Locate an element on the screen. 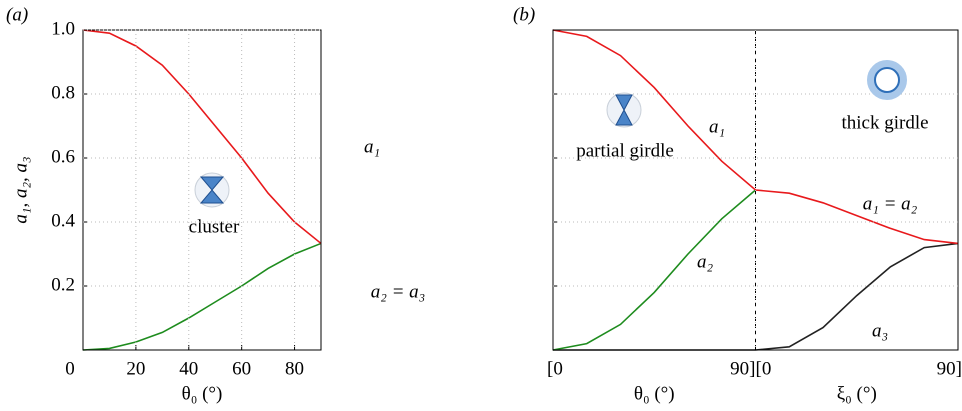  annotation: a₁ = a₂ is located at coordinates (890, 203).